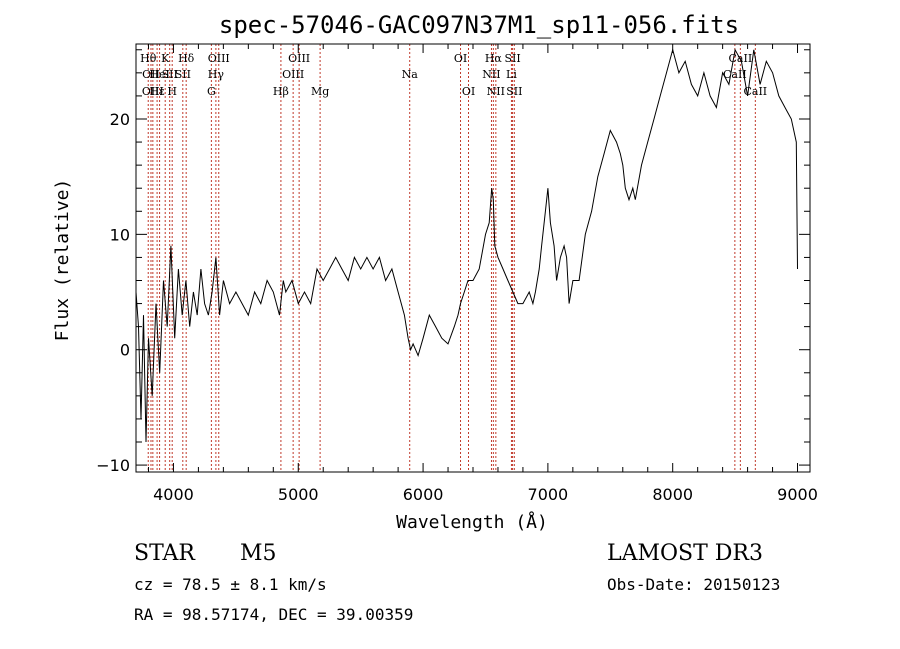 Image resolution: width=900 pixels, height=649 pixels. I want to click on y-tick-label: −10, so click(113, 465).